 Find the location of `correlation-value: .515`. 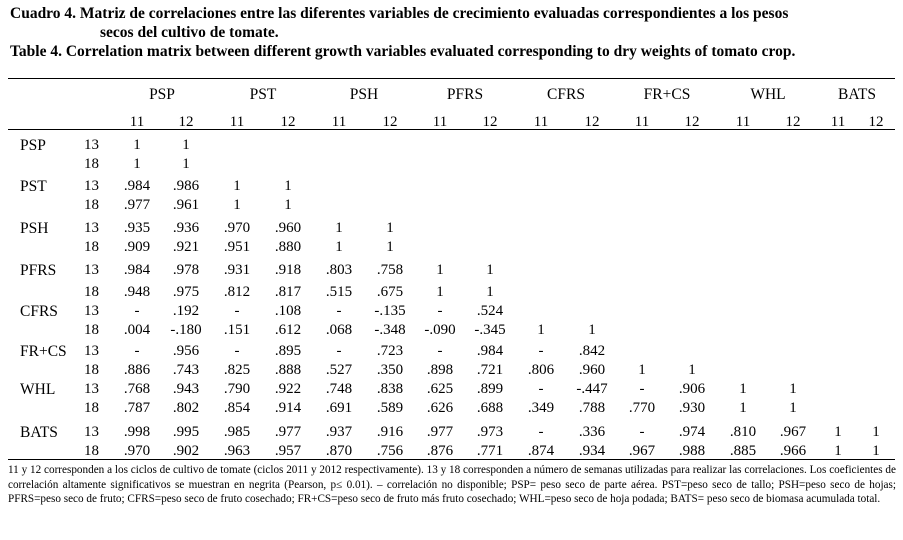

correlation-value: .515 is located at coordinates (339, 292).